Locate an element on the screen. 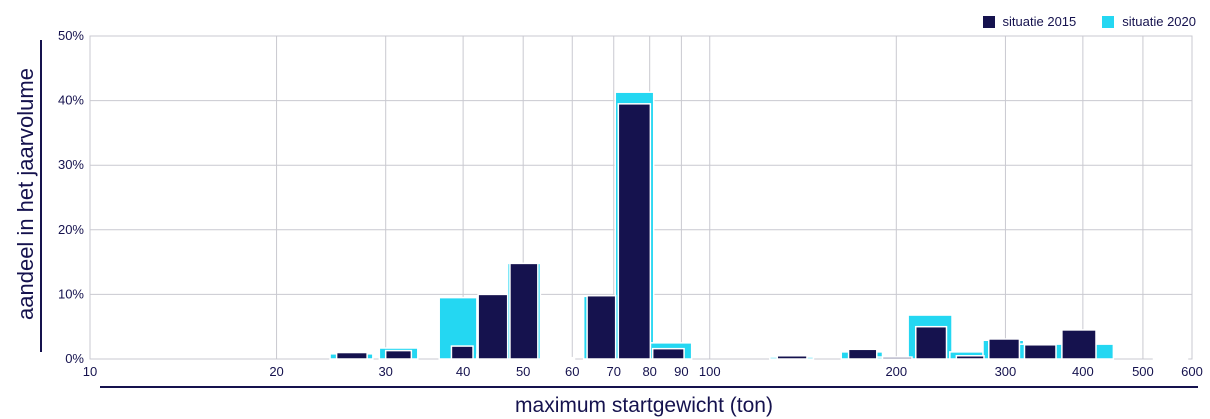  x-axis-label: maximum startgewicht (ton) is located at coordinates (644, 405).